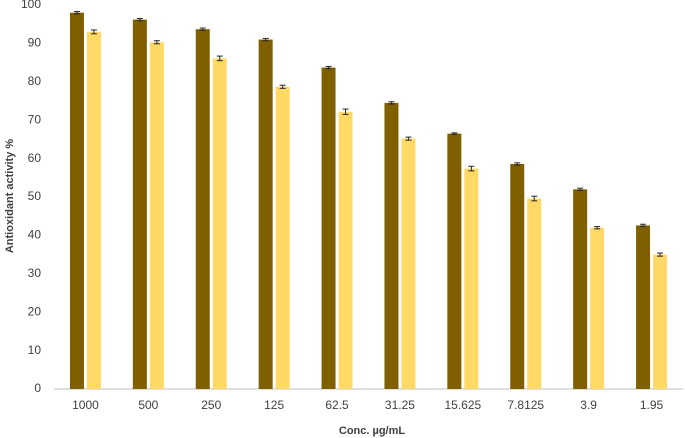 The width and height of the screenshot is (685, 438). I want to click on x-tick-label: 3.9, so click(588, 405).